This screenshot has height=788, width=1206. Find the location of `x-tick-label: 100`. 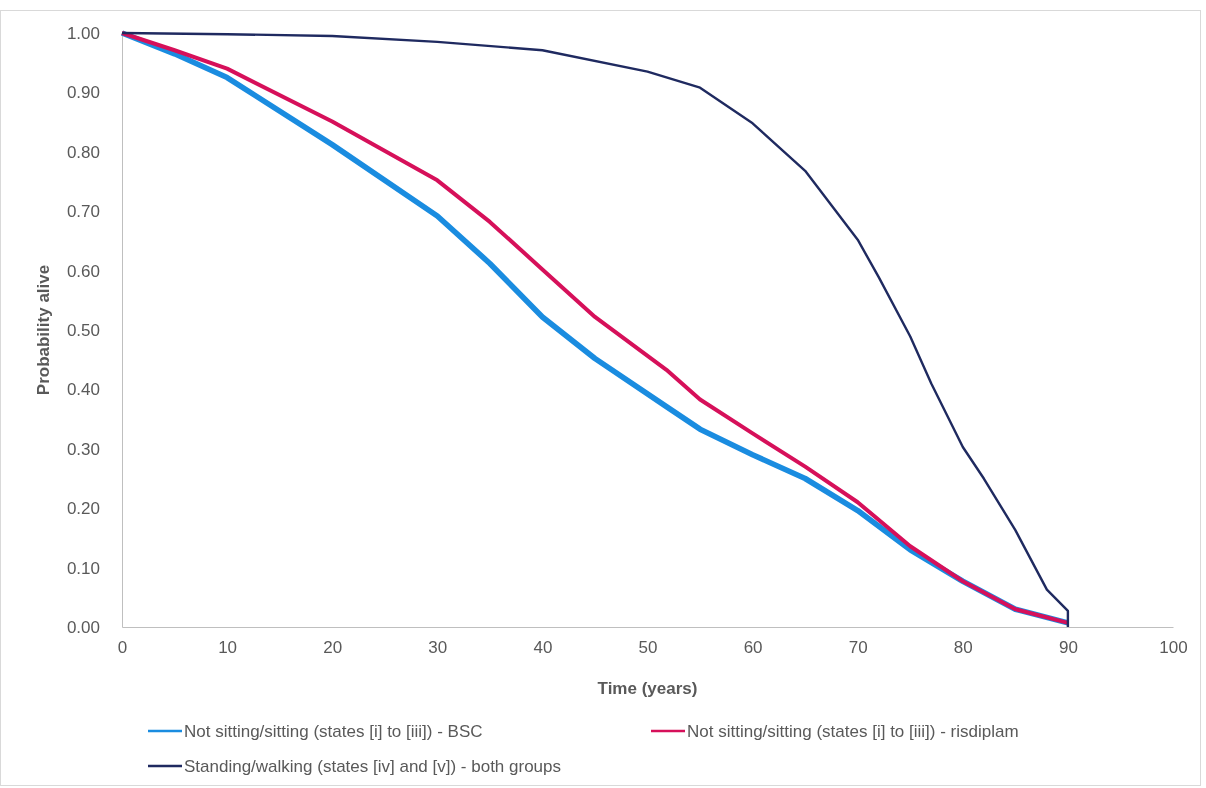

x-tick-label: 100 is located at coordinates (1173, 648).